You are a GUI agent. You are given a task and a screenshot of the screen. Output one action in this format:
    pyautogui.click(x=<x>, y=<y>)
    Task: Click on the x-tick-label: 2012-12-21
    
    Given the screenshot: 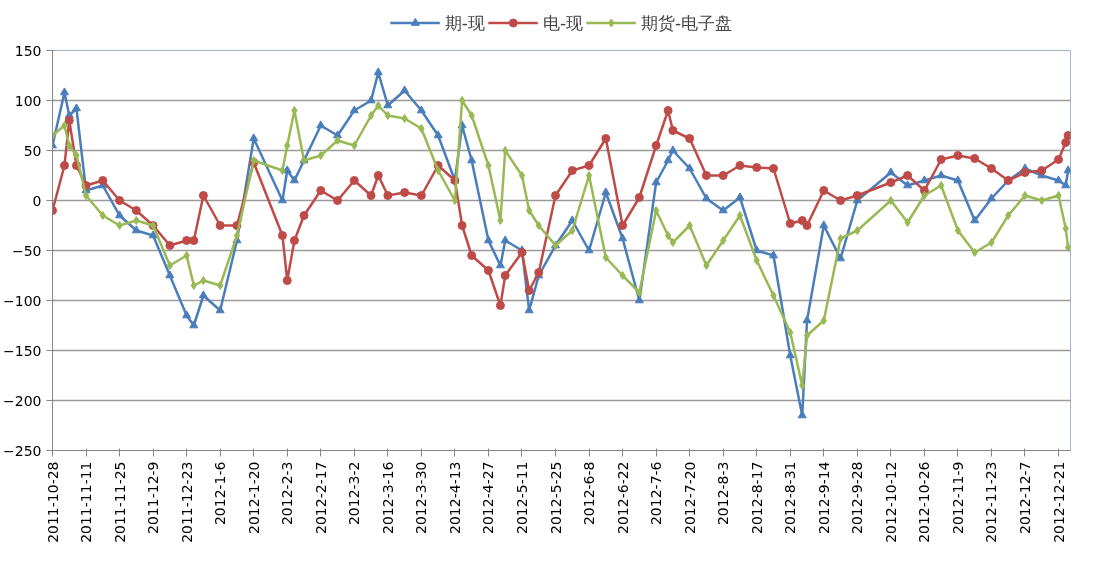 What is the action you would take?
    pyautogui.click(x=1058, y=502)
    